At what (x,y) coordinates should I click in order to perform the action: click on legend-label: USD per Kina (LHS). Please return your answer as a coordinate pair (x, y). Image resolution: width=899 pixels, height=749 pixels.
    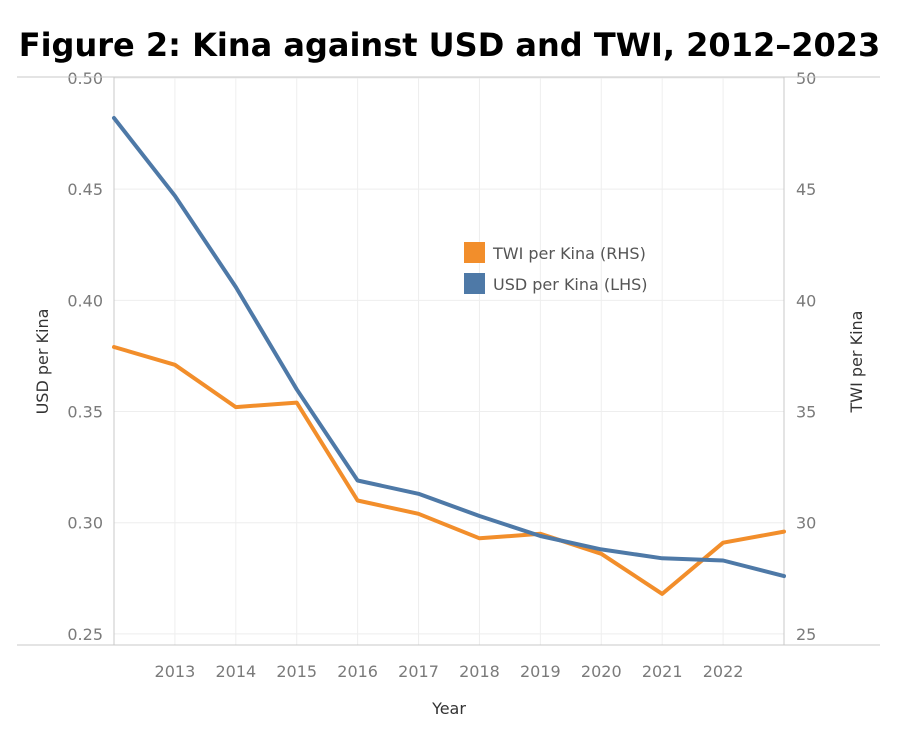
    Looking at the image, I should click on (570, 284).